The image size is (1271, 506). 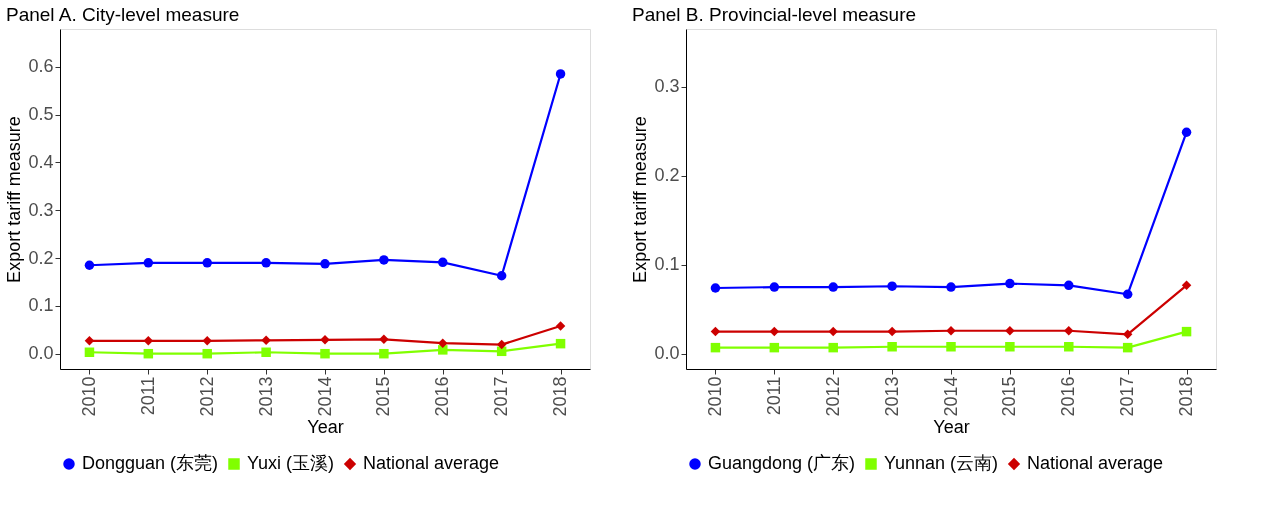 What do you see at coordinates (782, 463) in the screenshot?
I see `legend-label: Guangdong (广东)` at bounding box center [782, 463].